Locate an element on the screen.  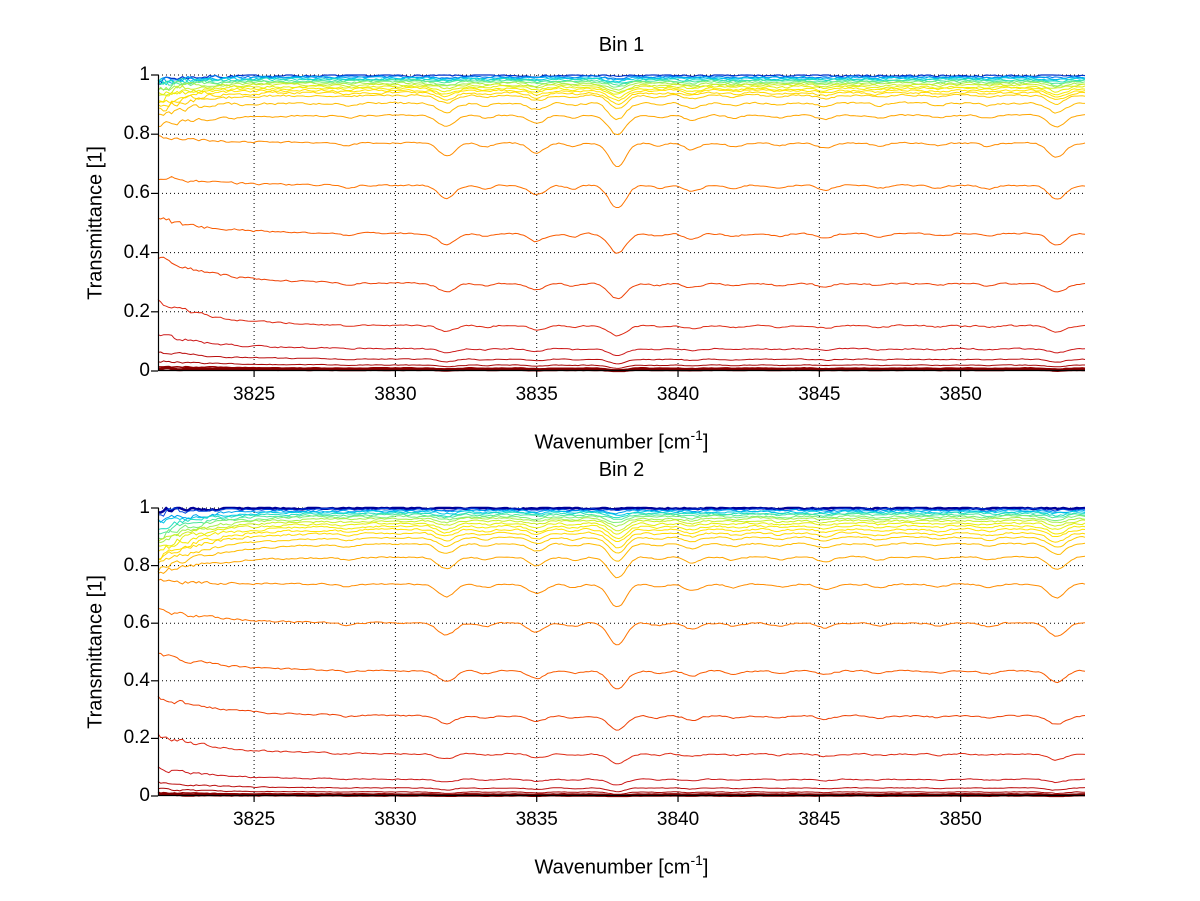
subplot2-x-axis-label: Wavenumber [cm-1] is located at coordinates (621, 864).